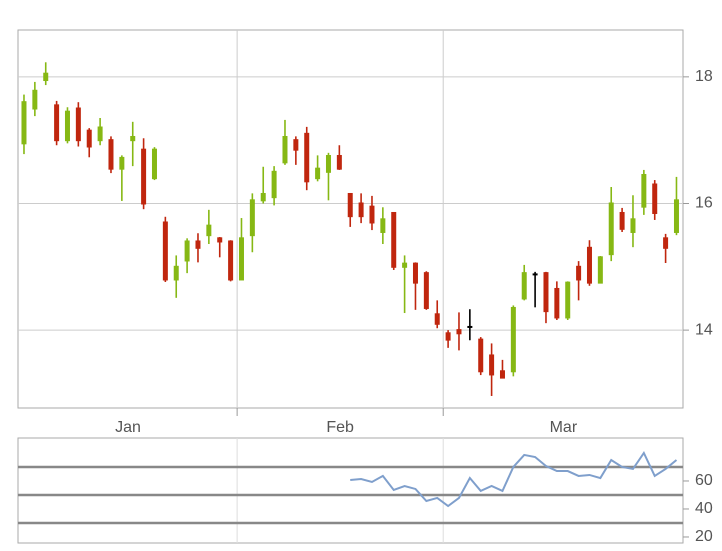 This screenshot has width=722, height=551. What do you see at coordinates (514, 479) in the screenshot?
I see `indicator-line` at bounding box center [514, 479].